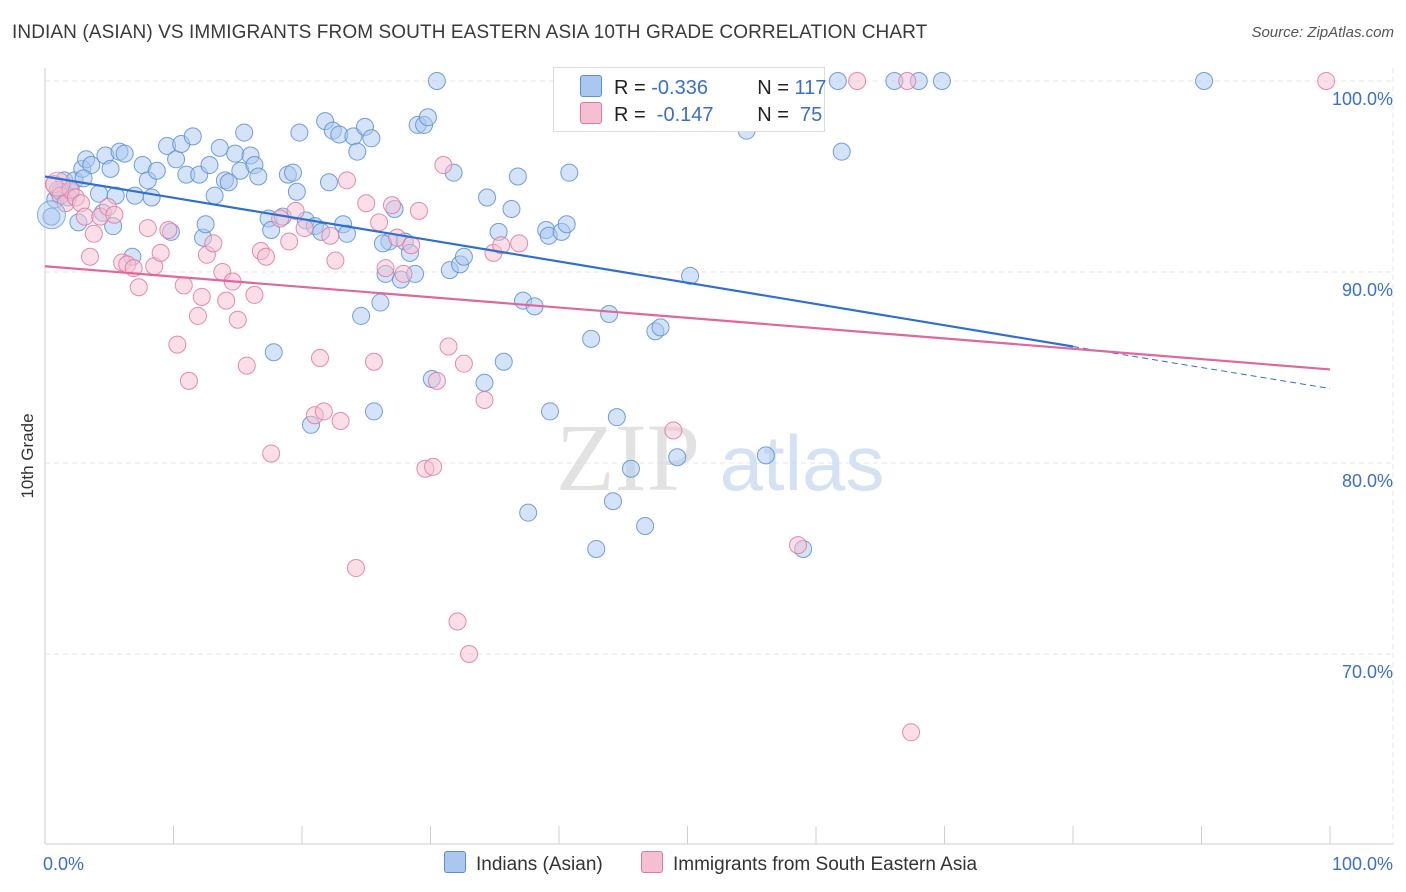 The image size is (1406, 892). I want to click on legend-item-indians: Indians (Asian), so click(523, 863).